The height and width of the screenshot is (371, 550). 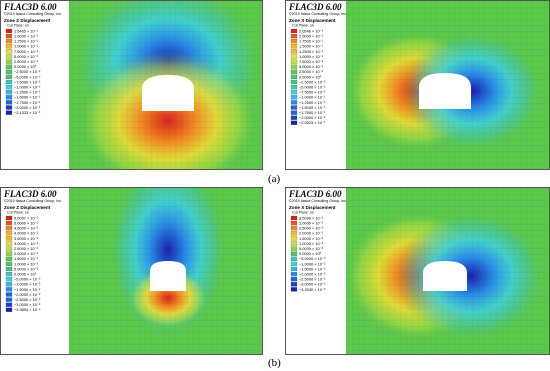 I want to click on legend-entry: 1.2500 × 10⁻¹, so click(x=311, y=51).